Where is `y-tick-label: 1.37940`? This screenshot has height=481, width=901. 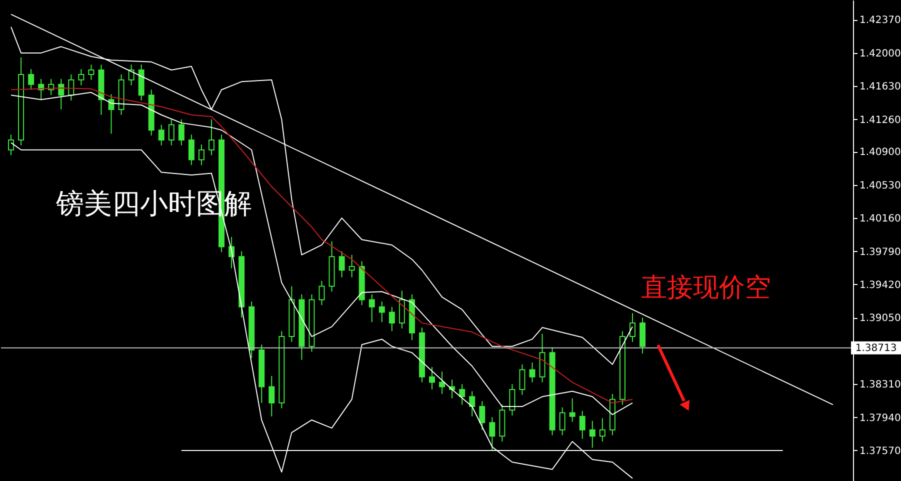 y-tick-label: 1.37940 is located at coordinates (880, 418).